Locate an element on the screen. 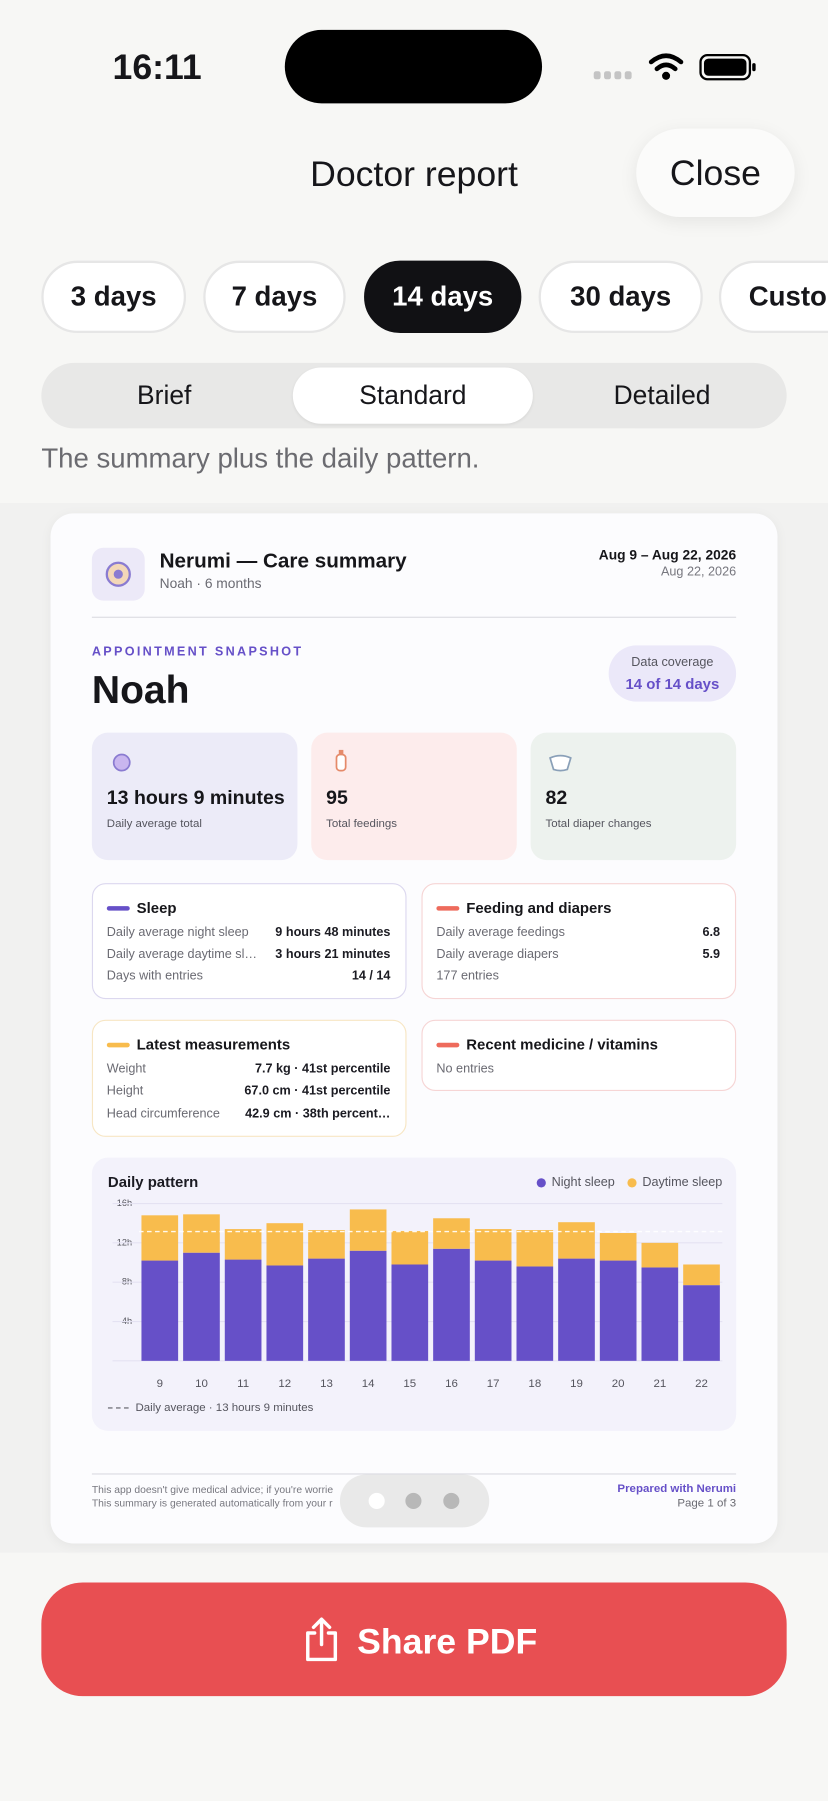 Image resolution: width=828 pixels, height=1801 pixels. section-label: APPOINTMENT SNAPSHOT is located at coordinates (197, 652).